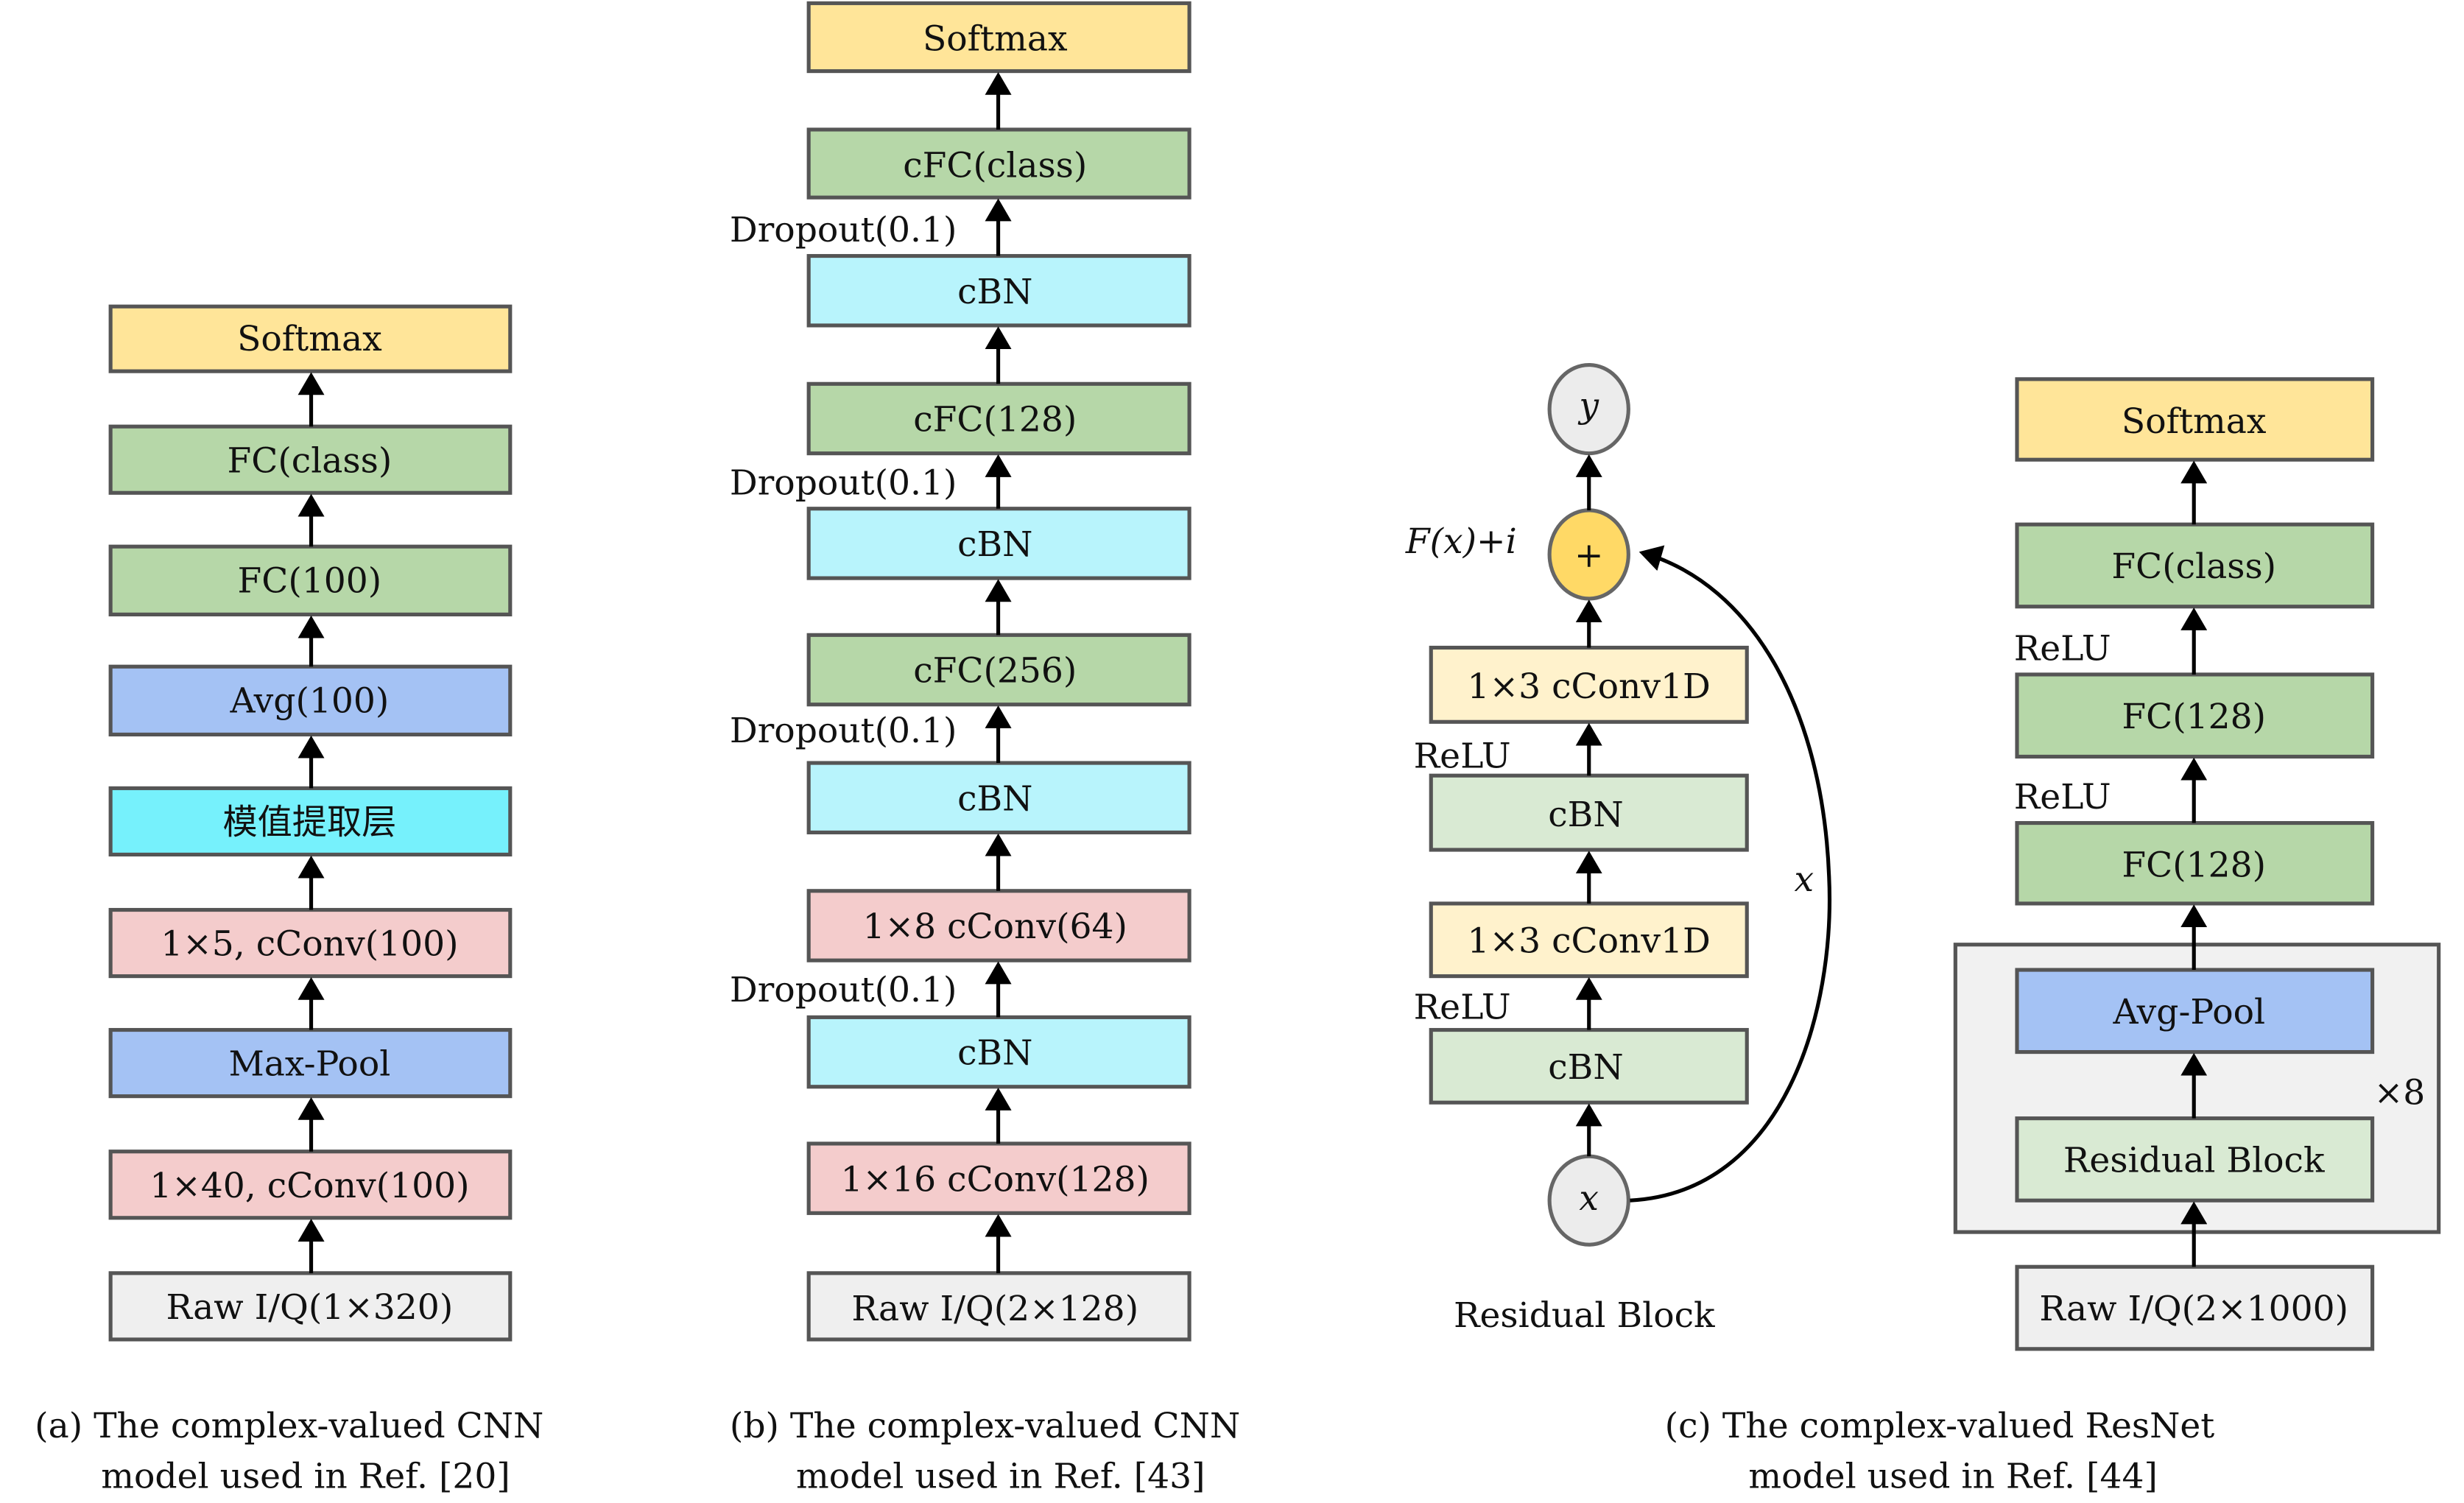 The width and height of the screenshot is (2464, 1503). What do you see at coordinates (1940, 1426) in the screenshot?
I see `caption-c-line1: (c) The complex-valued ResNet` at bounding box center [1940, 1426].